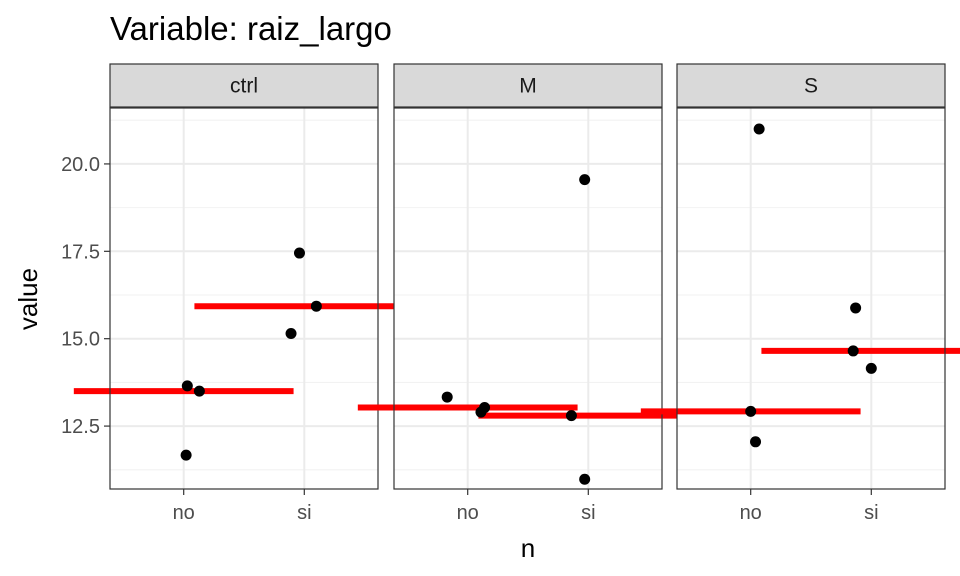 The image size is (960, 576). I want to click on y-tick-label: 12.5, so click(80, 427).